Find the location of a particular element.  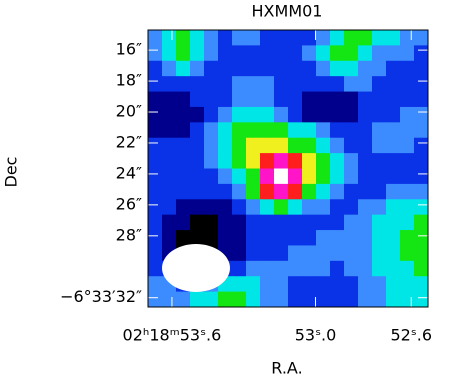

y-tick-label: −6°33′32″ is located at coordinates (101, 296).